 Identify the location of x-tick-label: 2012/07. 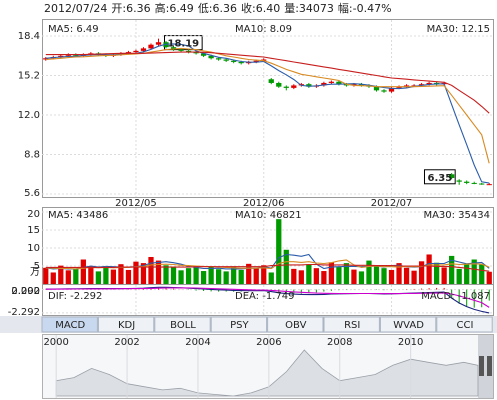
(392, 203).